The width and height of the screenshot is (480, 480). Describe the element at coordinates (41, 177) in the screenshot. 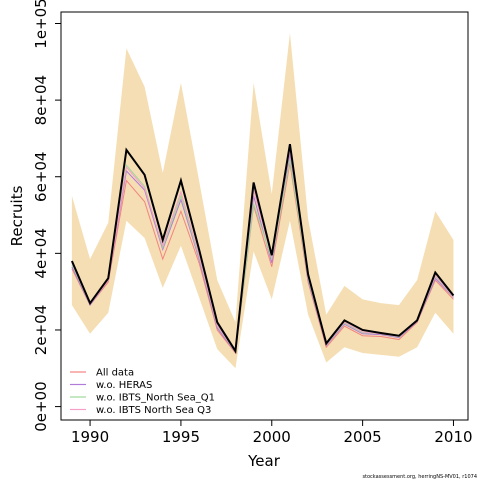

I see `y-tick-label: 6e+04` at that location.